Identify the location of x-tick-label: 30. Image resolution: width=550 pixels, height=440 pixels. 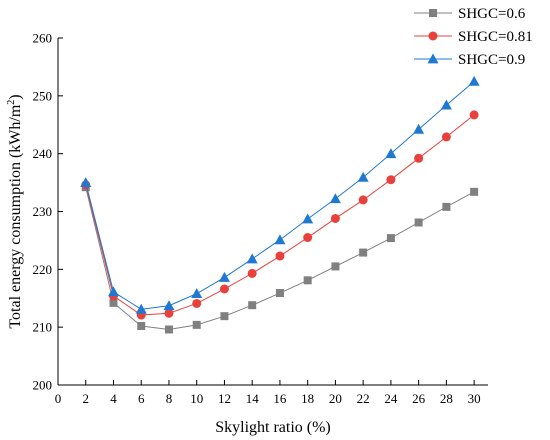
(474, 398).